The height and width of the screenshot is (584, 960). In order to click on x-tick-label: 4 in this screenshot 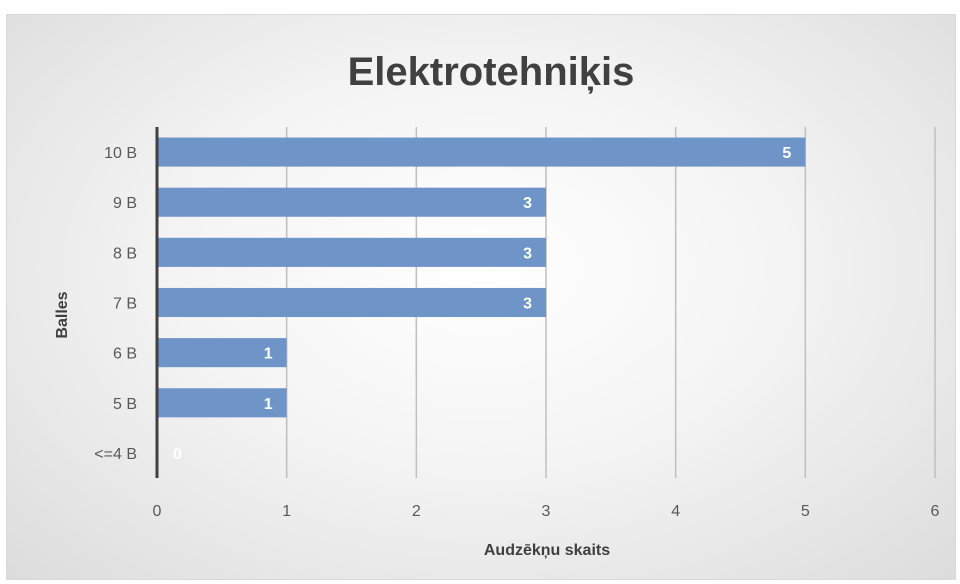, I will do `click(675, 511)`.